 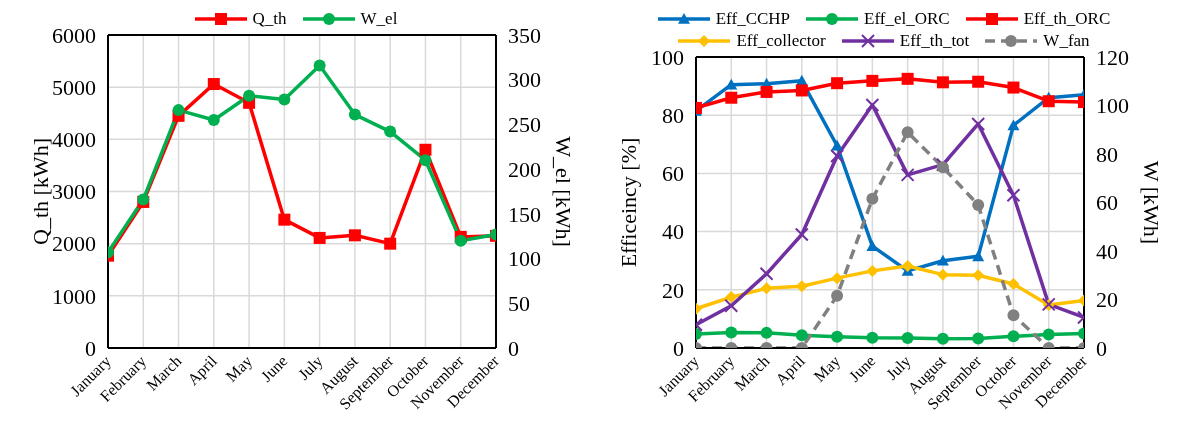 I want to click on legend-label: Eff_CCHP, so click(x=753, y=19).